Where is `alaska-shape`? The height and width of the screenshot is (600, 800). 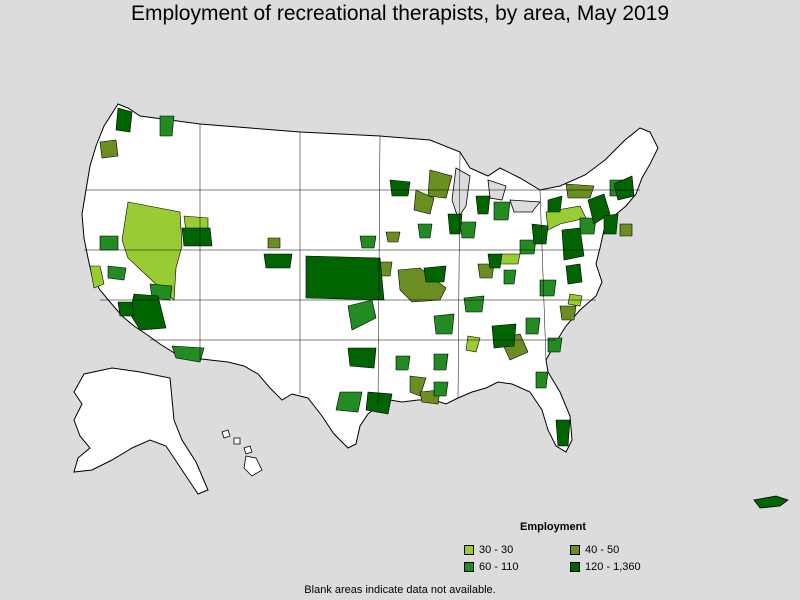 alaska-shape is located at coordinates (141, 431).